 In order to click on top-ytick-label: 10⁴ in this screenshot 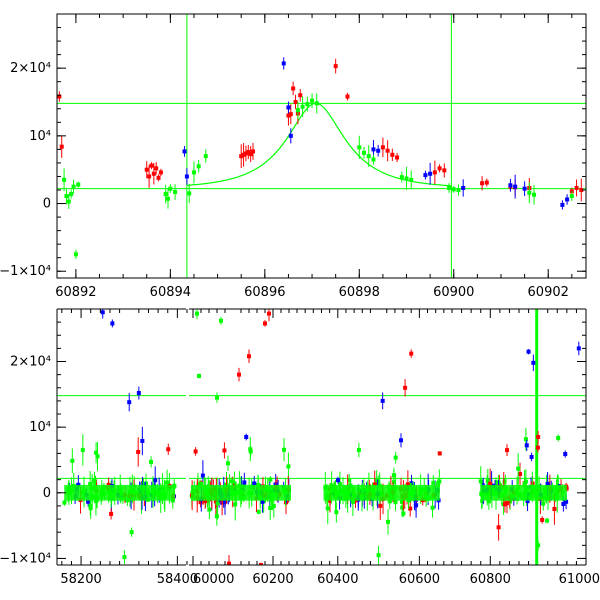, I will do `click(40, 136)`.